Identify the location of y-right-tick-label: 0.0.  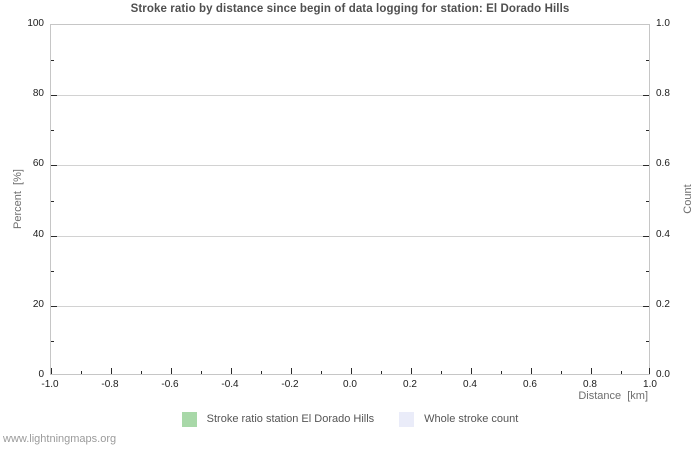
(663, 374).